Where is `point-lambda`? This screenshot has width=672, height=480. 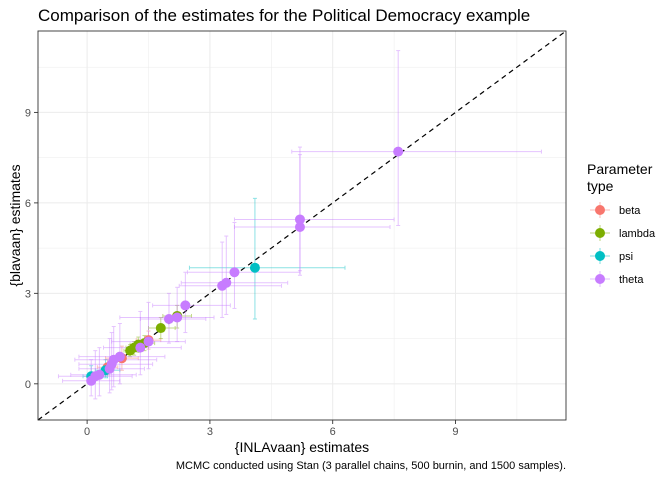
point-lambda is located at coordinates (160, 328).